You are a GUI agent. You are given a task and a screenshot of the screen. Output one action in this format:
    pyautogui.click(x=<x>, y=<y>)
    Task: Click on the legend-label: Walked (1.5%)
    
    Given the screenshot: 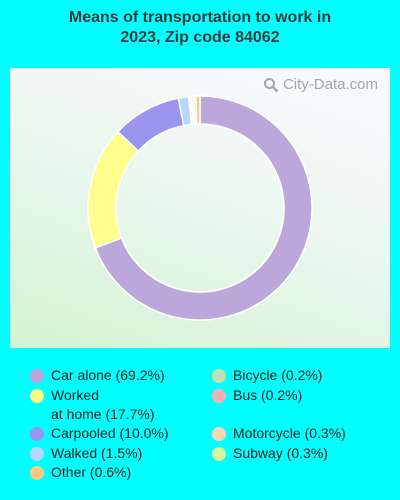 What is the action you would take?
    pyautogui.click(x=97, y=453)
    